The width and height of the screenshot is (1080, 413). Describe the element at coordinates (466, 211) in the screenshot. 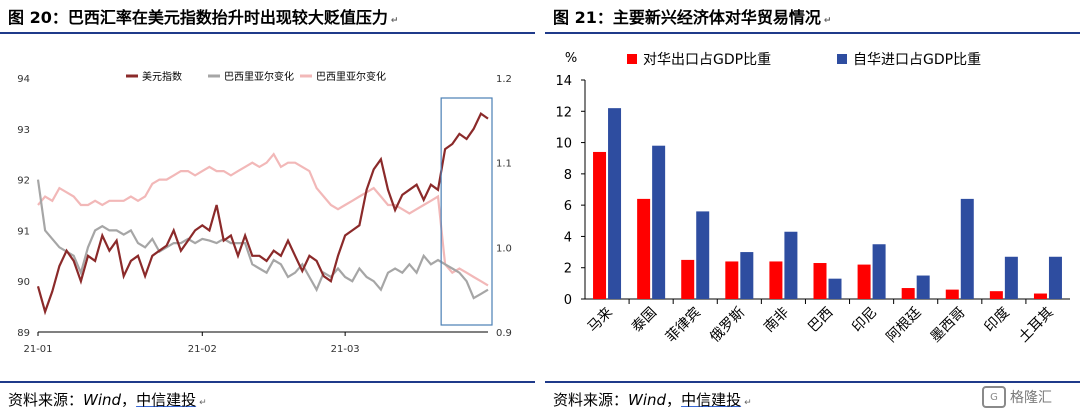

I see `highlight-box` at that location.